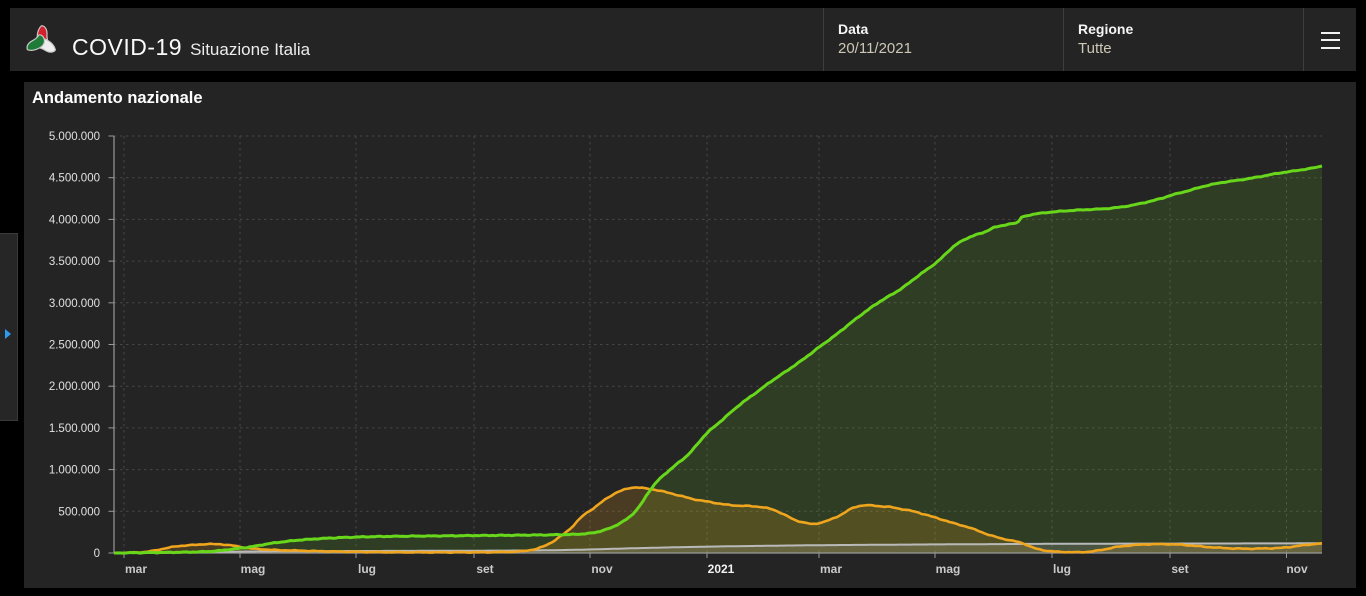 This screenshot has width=1366, height=596. I want to click on svg-text: 4.000.000, so click(74, 220).